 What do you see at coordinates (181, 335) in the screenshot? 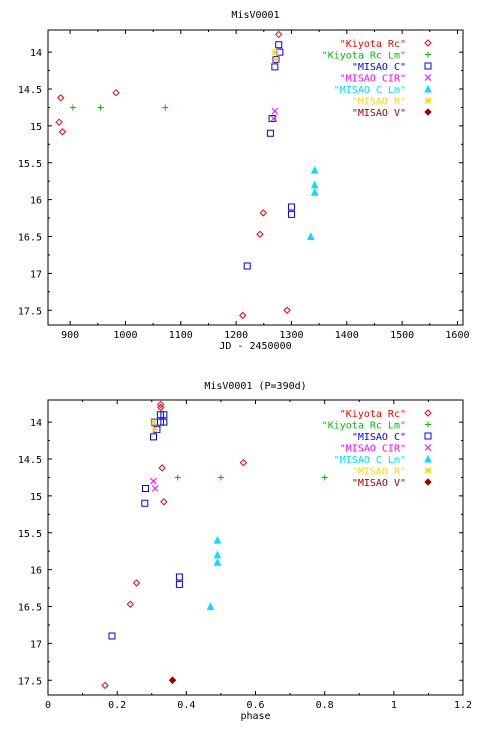
I see `x-tick-label: 1100` at bounding box center [181, 335].